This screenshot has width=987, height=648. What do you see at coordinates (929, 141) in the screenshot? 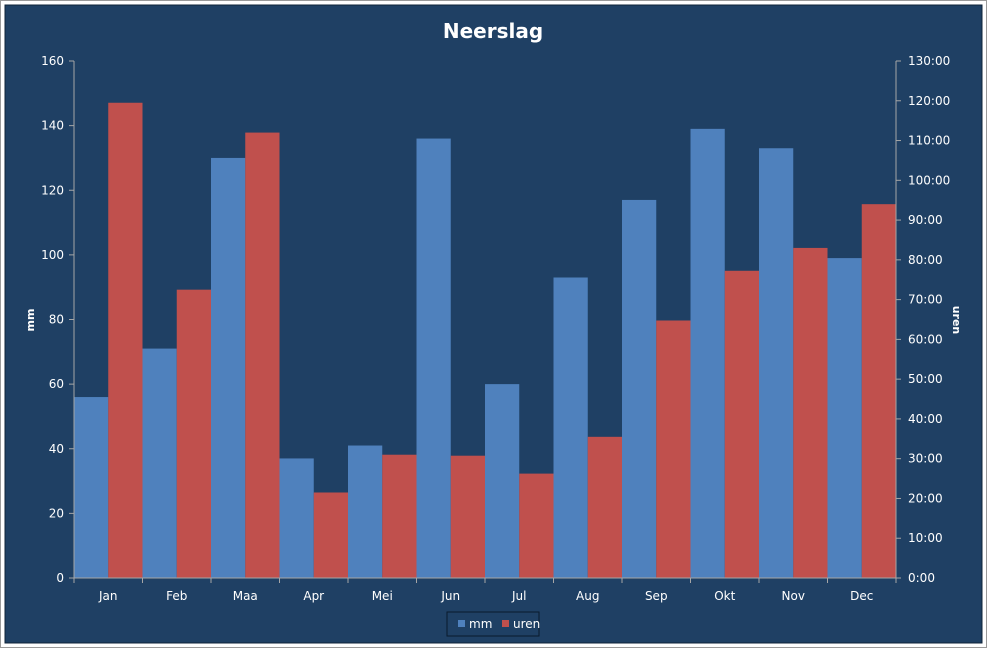
I see `y2-tick-label: 110:00` at bounding box center [929, 141].